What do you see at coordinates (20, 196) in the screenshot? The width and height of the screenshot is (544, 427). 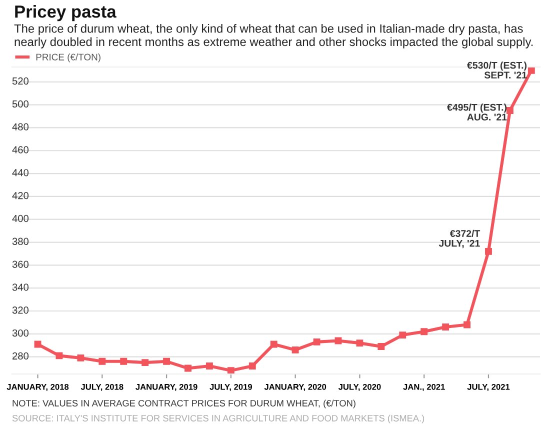 I see `y-tick-label: 420` at bounding box center [20, 196].